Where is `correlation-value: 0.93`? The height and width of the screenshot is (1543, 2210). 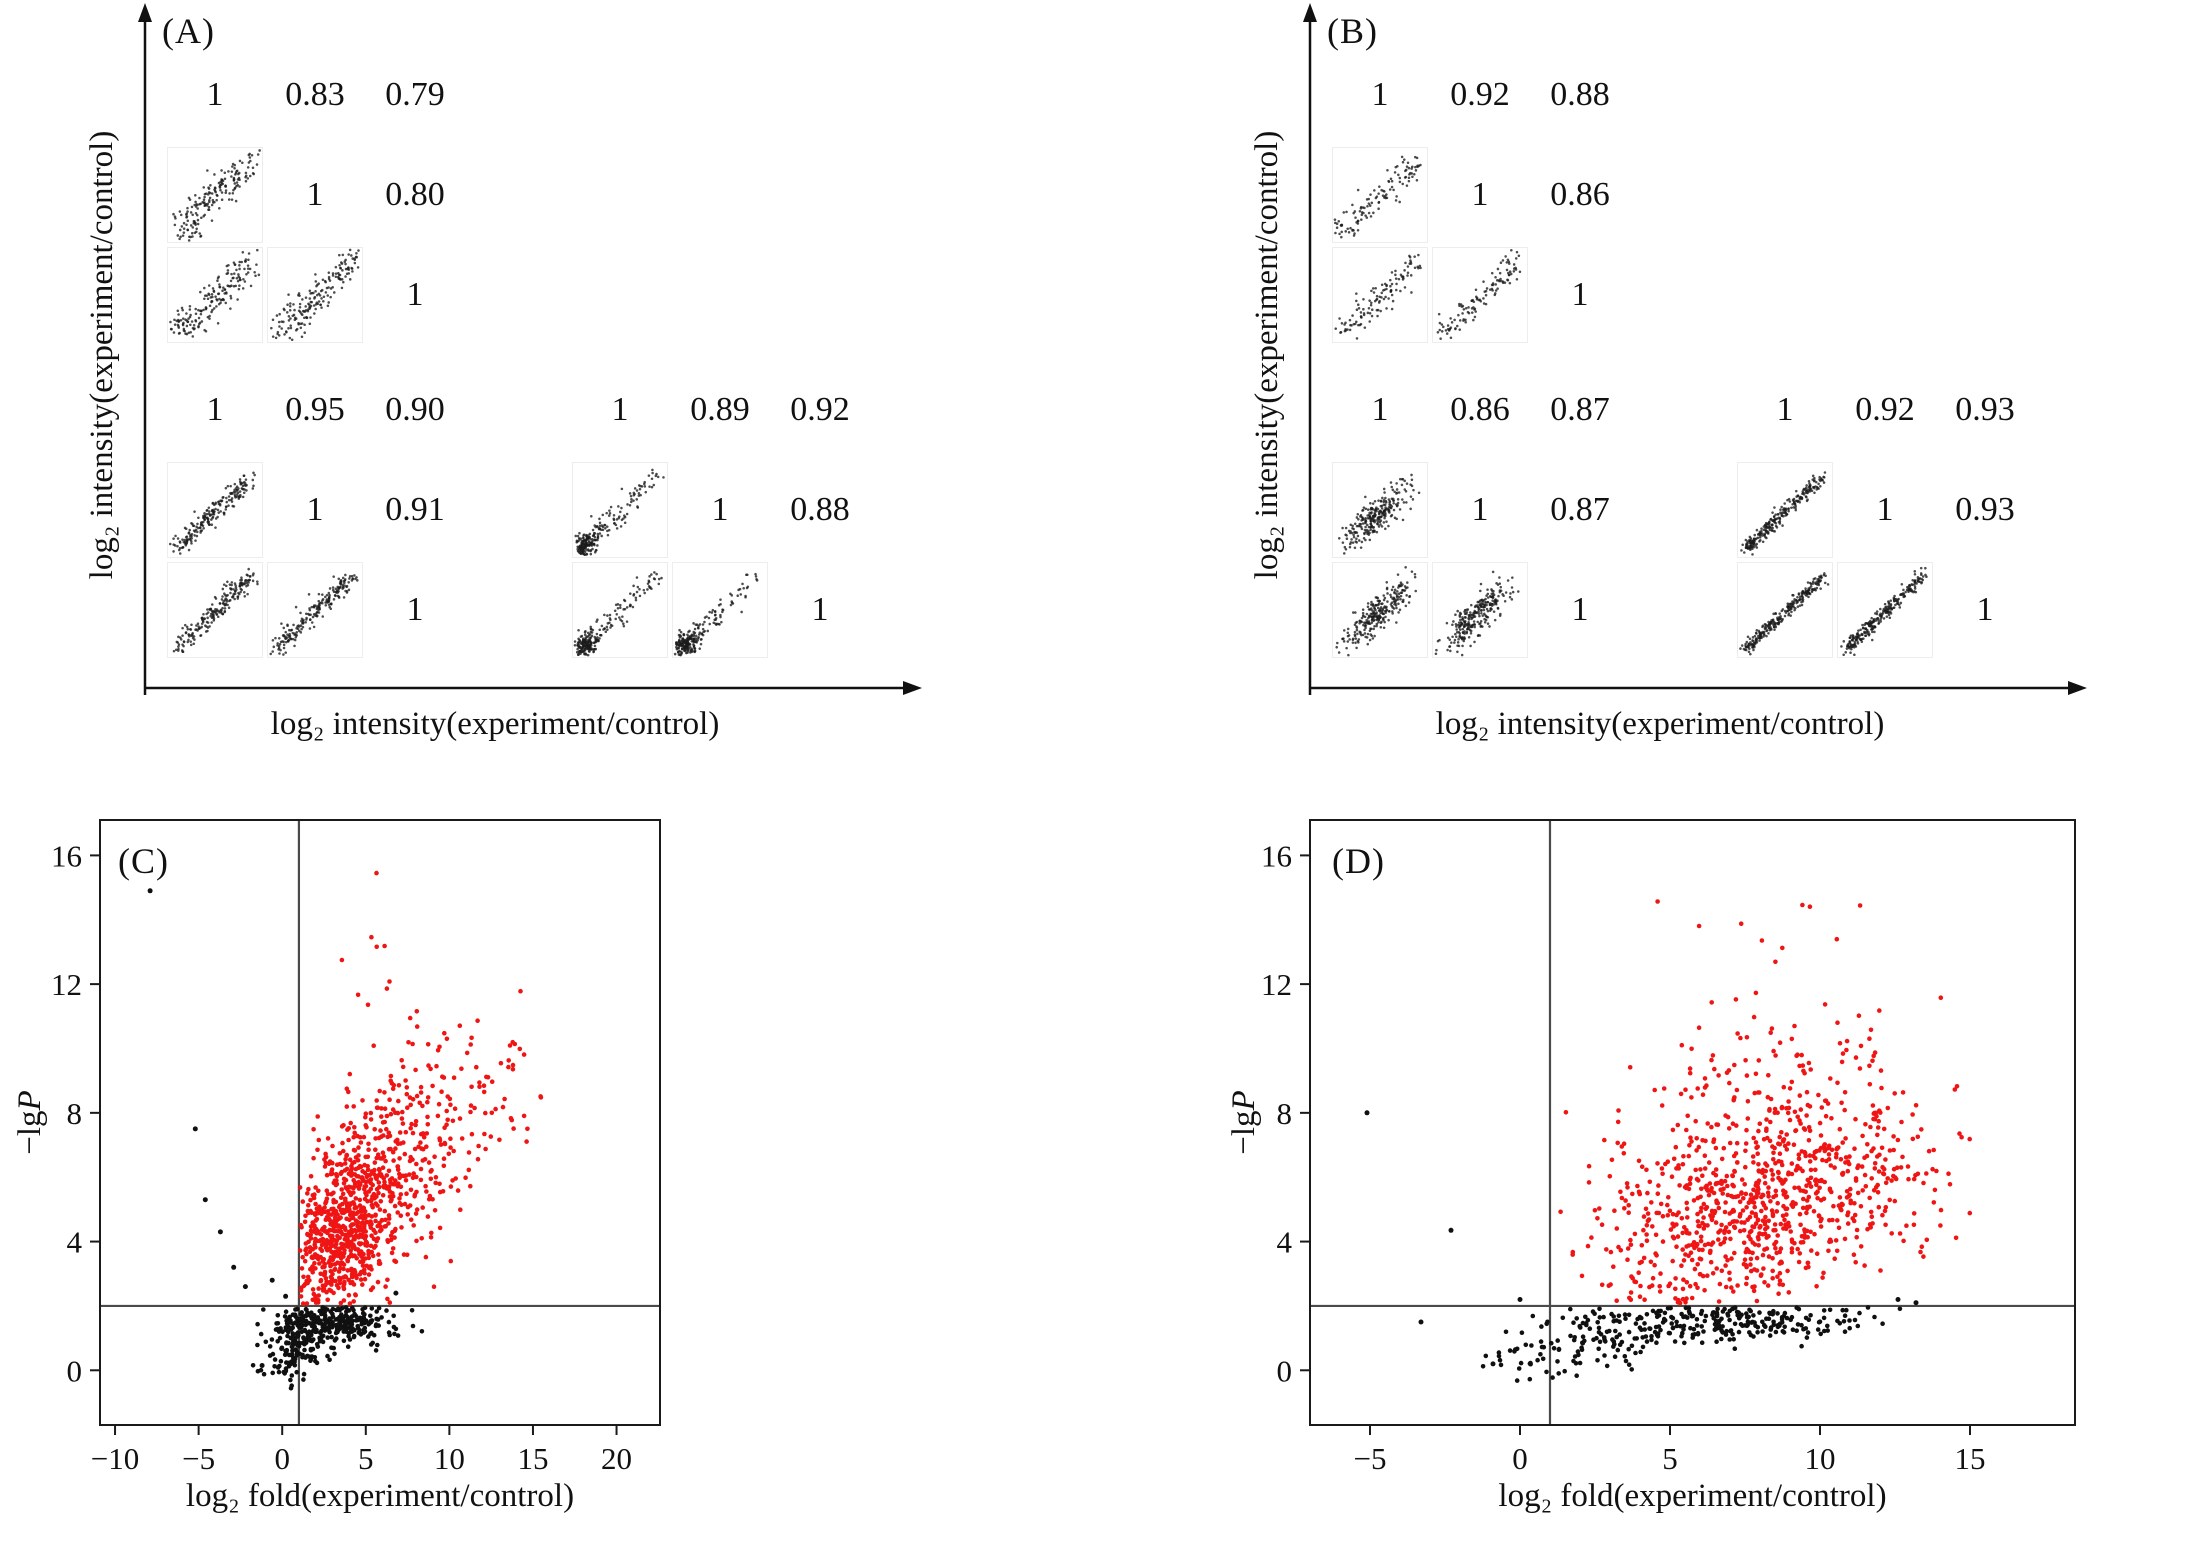 correlation-value: 0.93 is located at coordinates (1985, 409).